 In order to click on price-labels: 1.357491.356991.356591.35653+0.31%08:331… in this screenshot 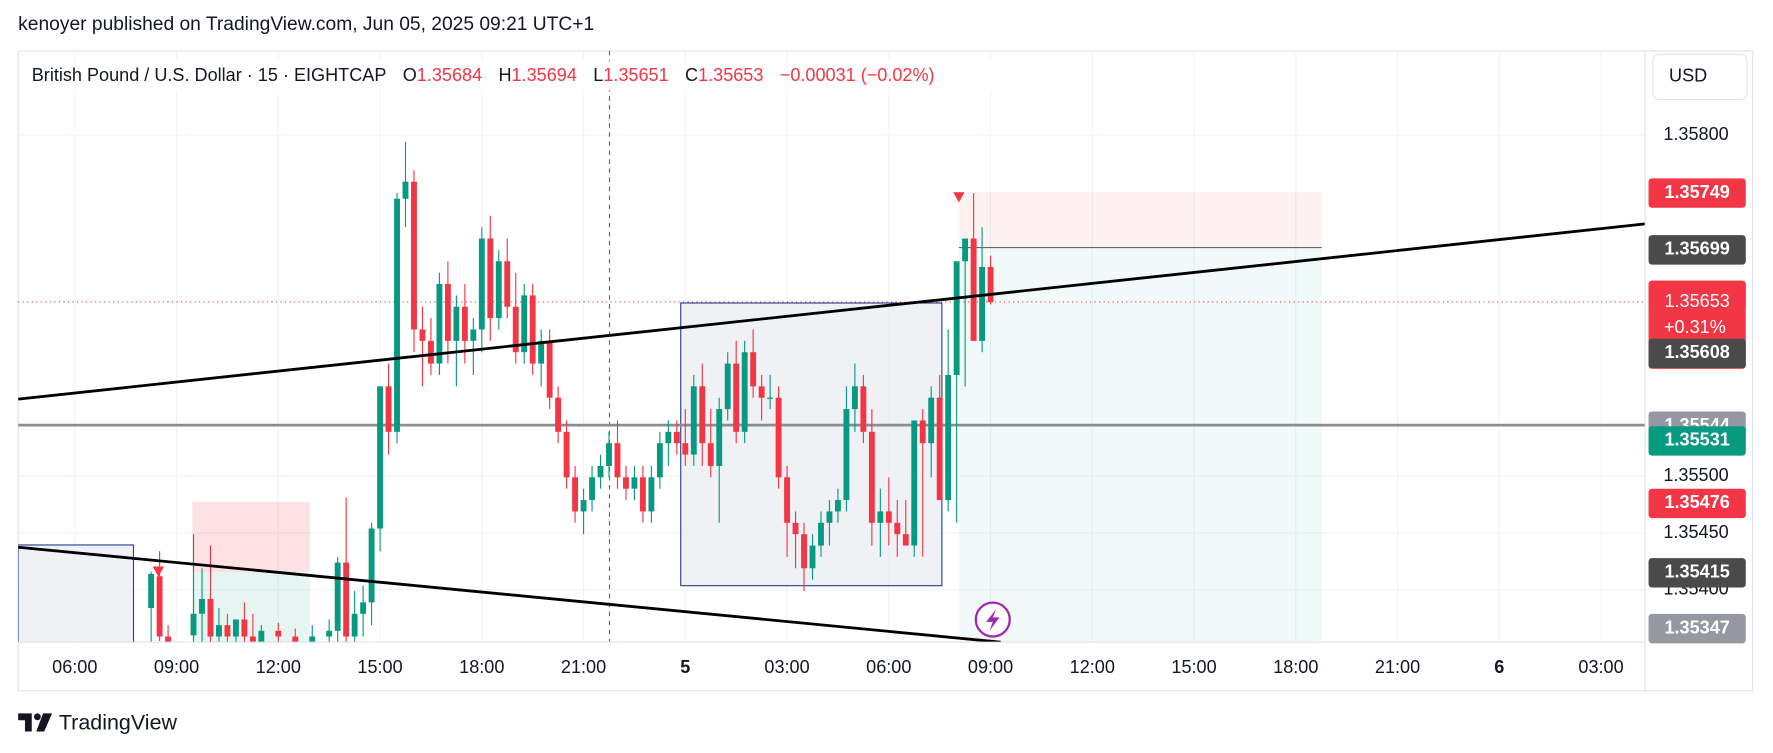, I will do `click(1697, 411)`.